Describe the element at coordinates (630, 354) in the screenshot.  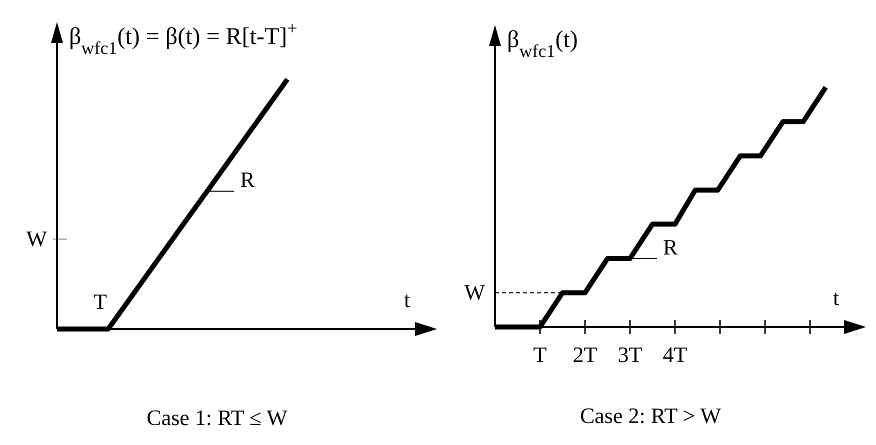
I see `x-tick-label: 3T` at that location.